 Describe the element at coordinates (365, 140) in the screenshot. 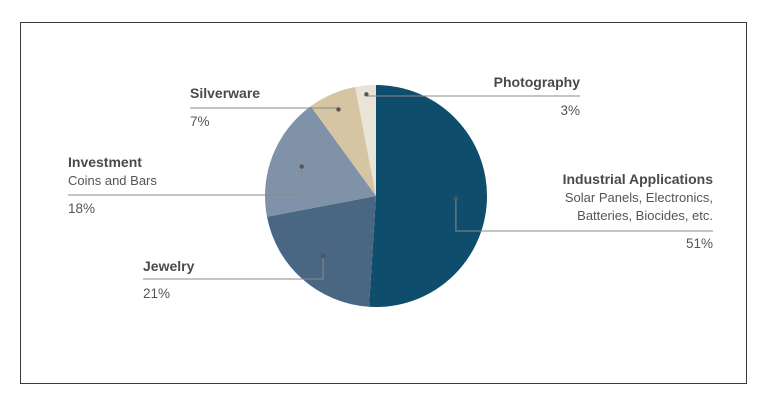

I see `pie-slice-photography` at that location.